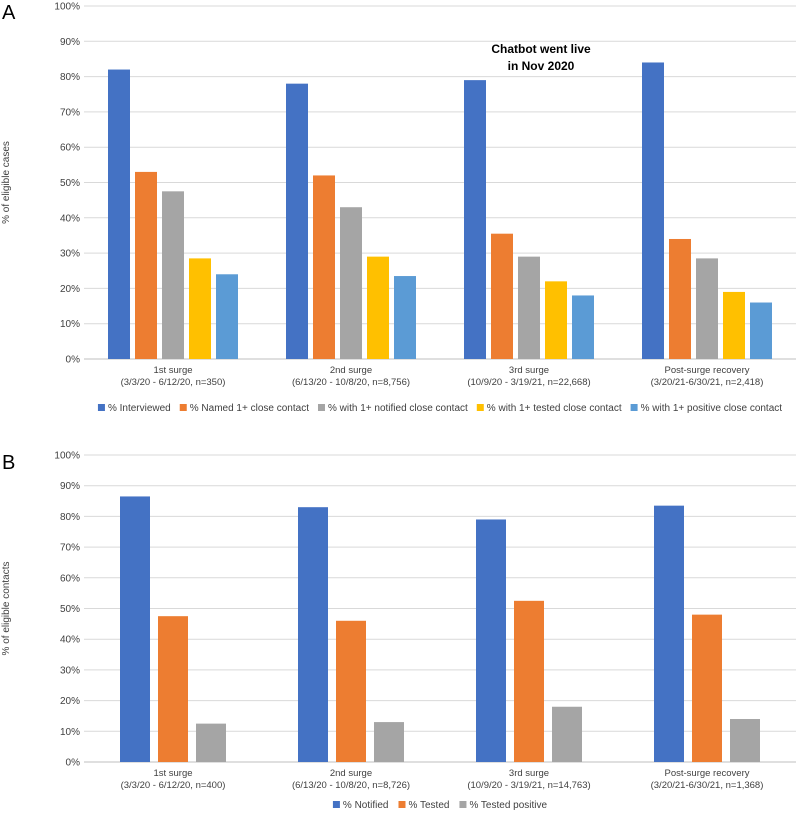 The image size is (800, 813). I want to click on x-tick-label: (3/20/21-6/30/21, n=1,368), so click(707, 785).